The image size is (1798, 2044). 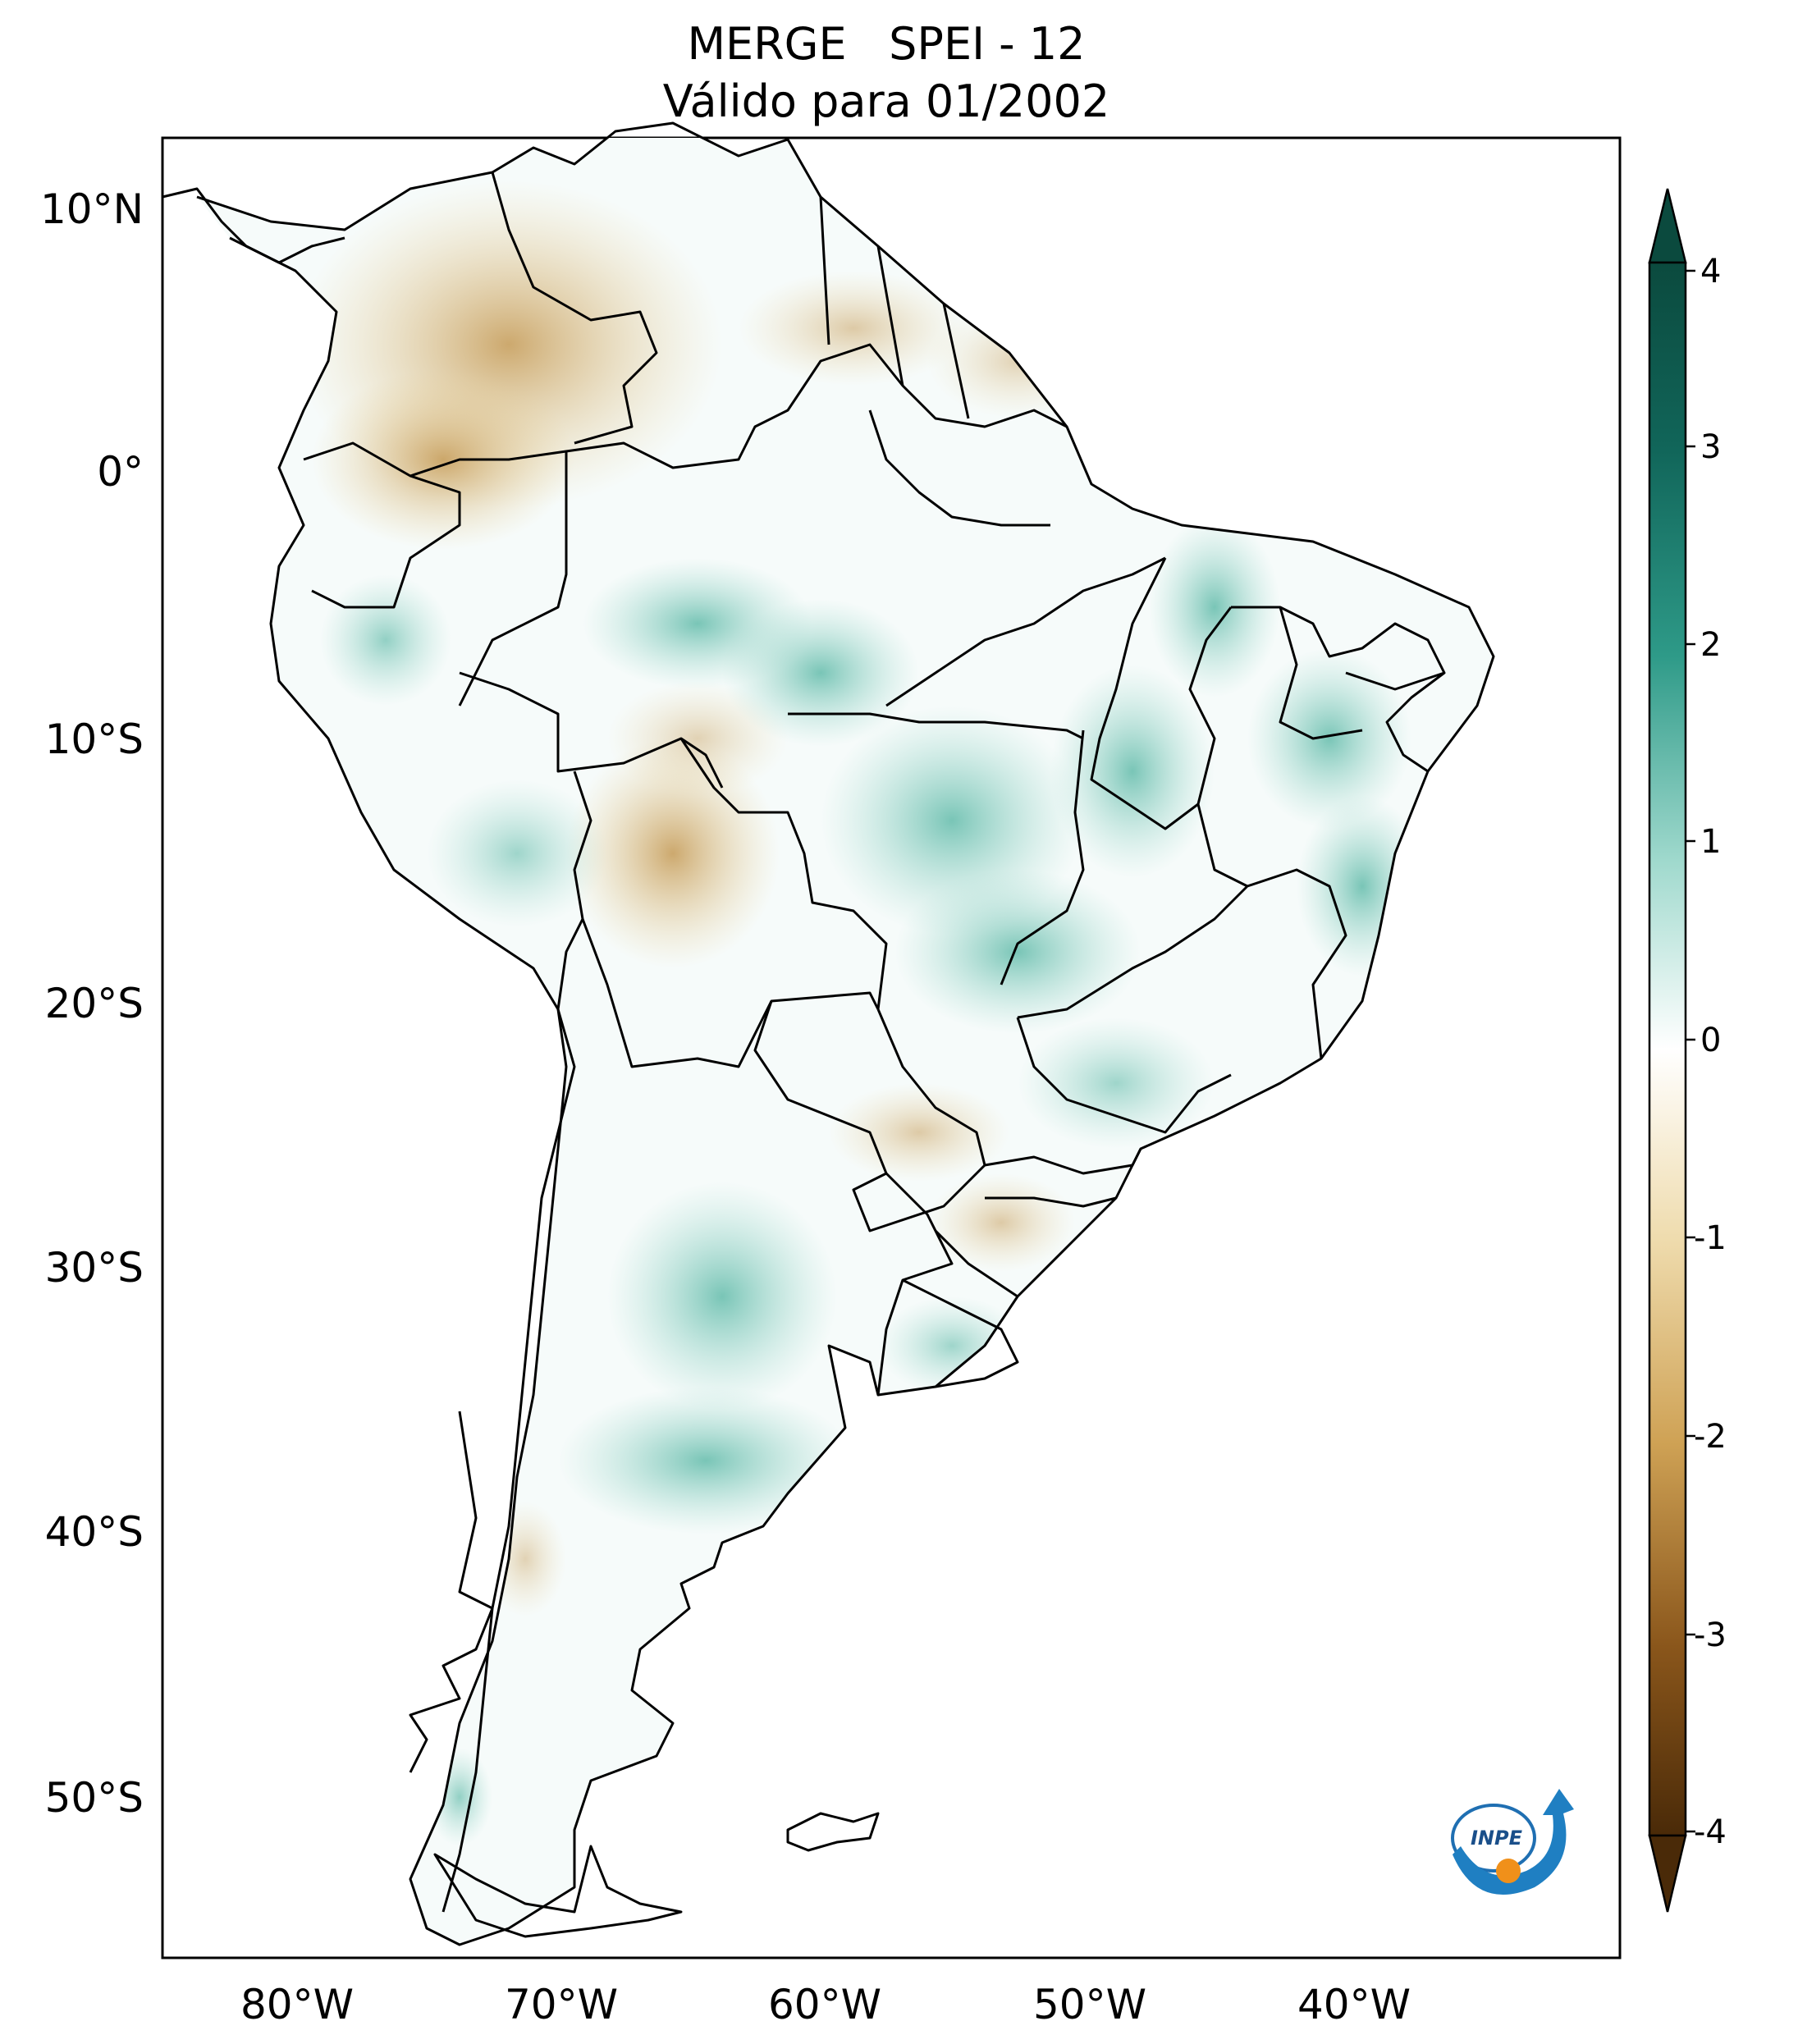 What do you see at coordinates (94, 1532) in the screenshot?
I see `lat-tick-40s: 40°S` at bounding box center [94, 1532].